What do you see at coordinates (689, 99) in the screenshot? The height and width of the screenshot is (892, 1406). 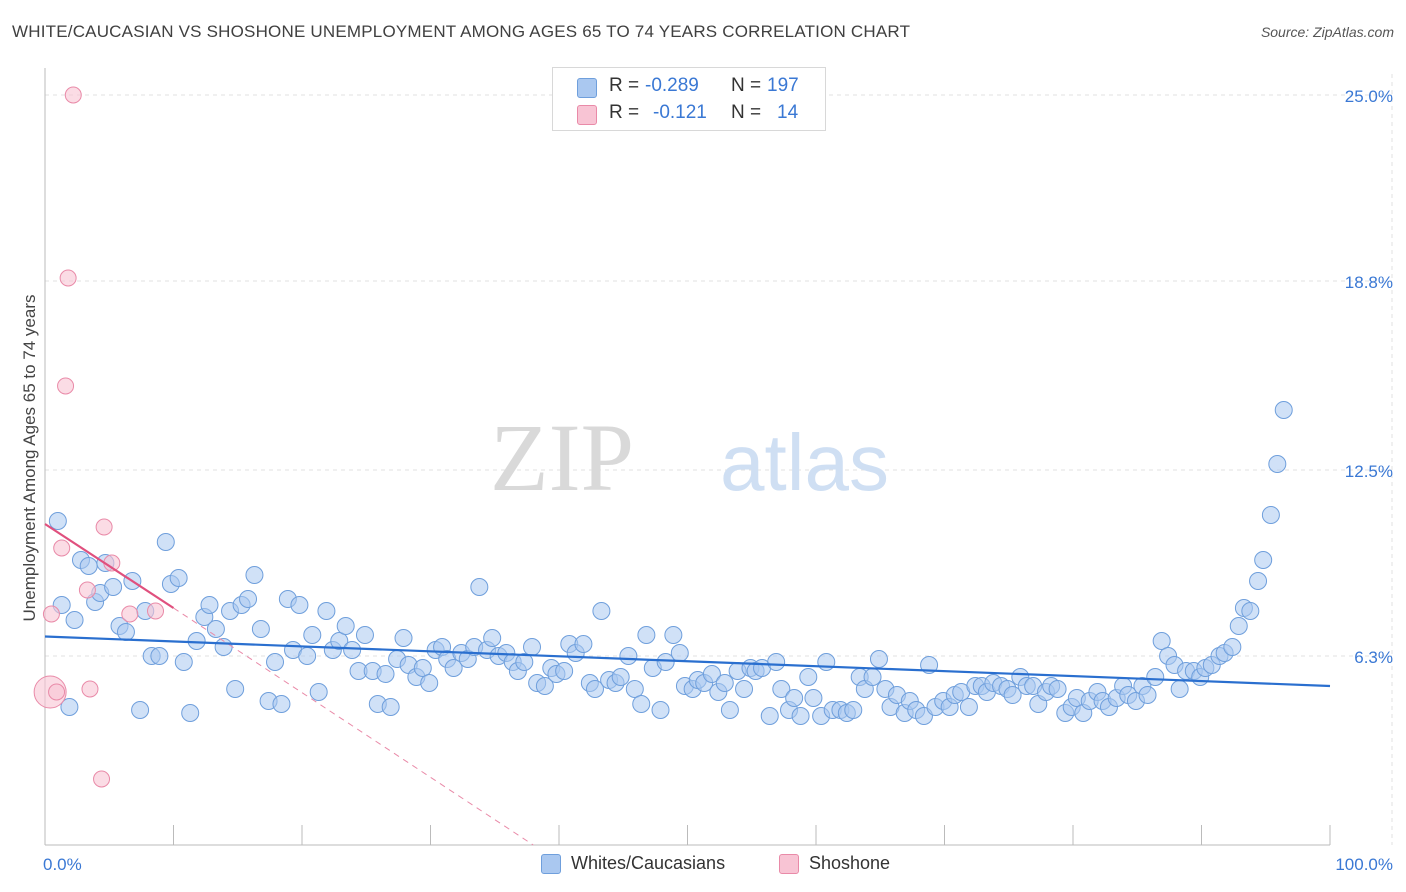 I see `stats-legend: R = -0.289 N = 197 R = -0.121 N = 14` at bounding box center [689, 99].